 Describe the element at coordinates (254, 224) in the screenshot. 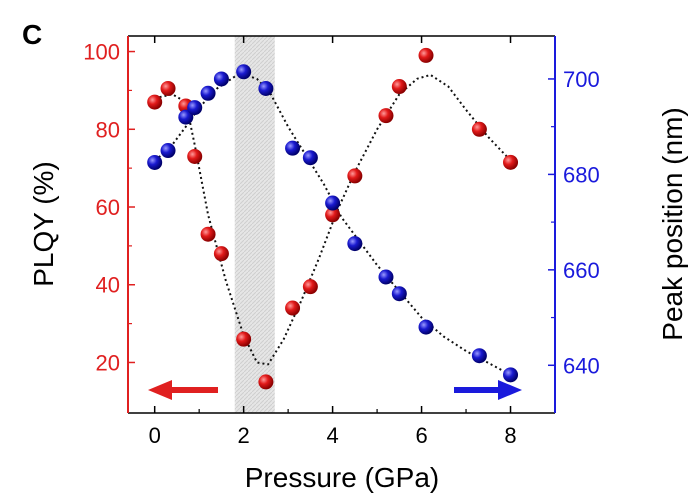

I see `transition-shaded-region` at that location.